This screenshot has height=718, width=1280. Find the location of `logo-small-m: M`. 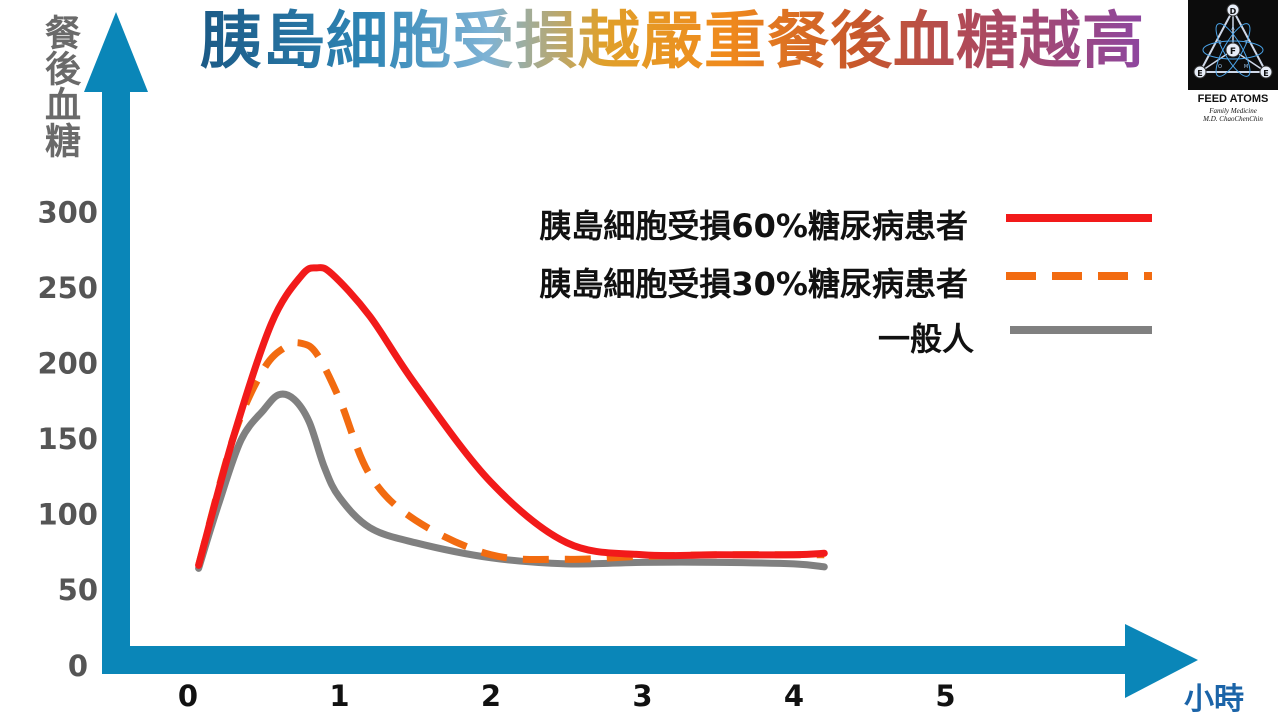

logo-small-m: M is located at coordinates (1246, 67).